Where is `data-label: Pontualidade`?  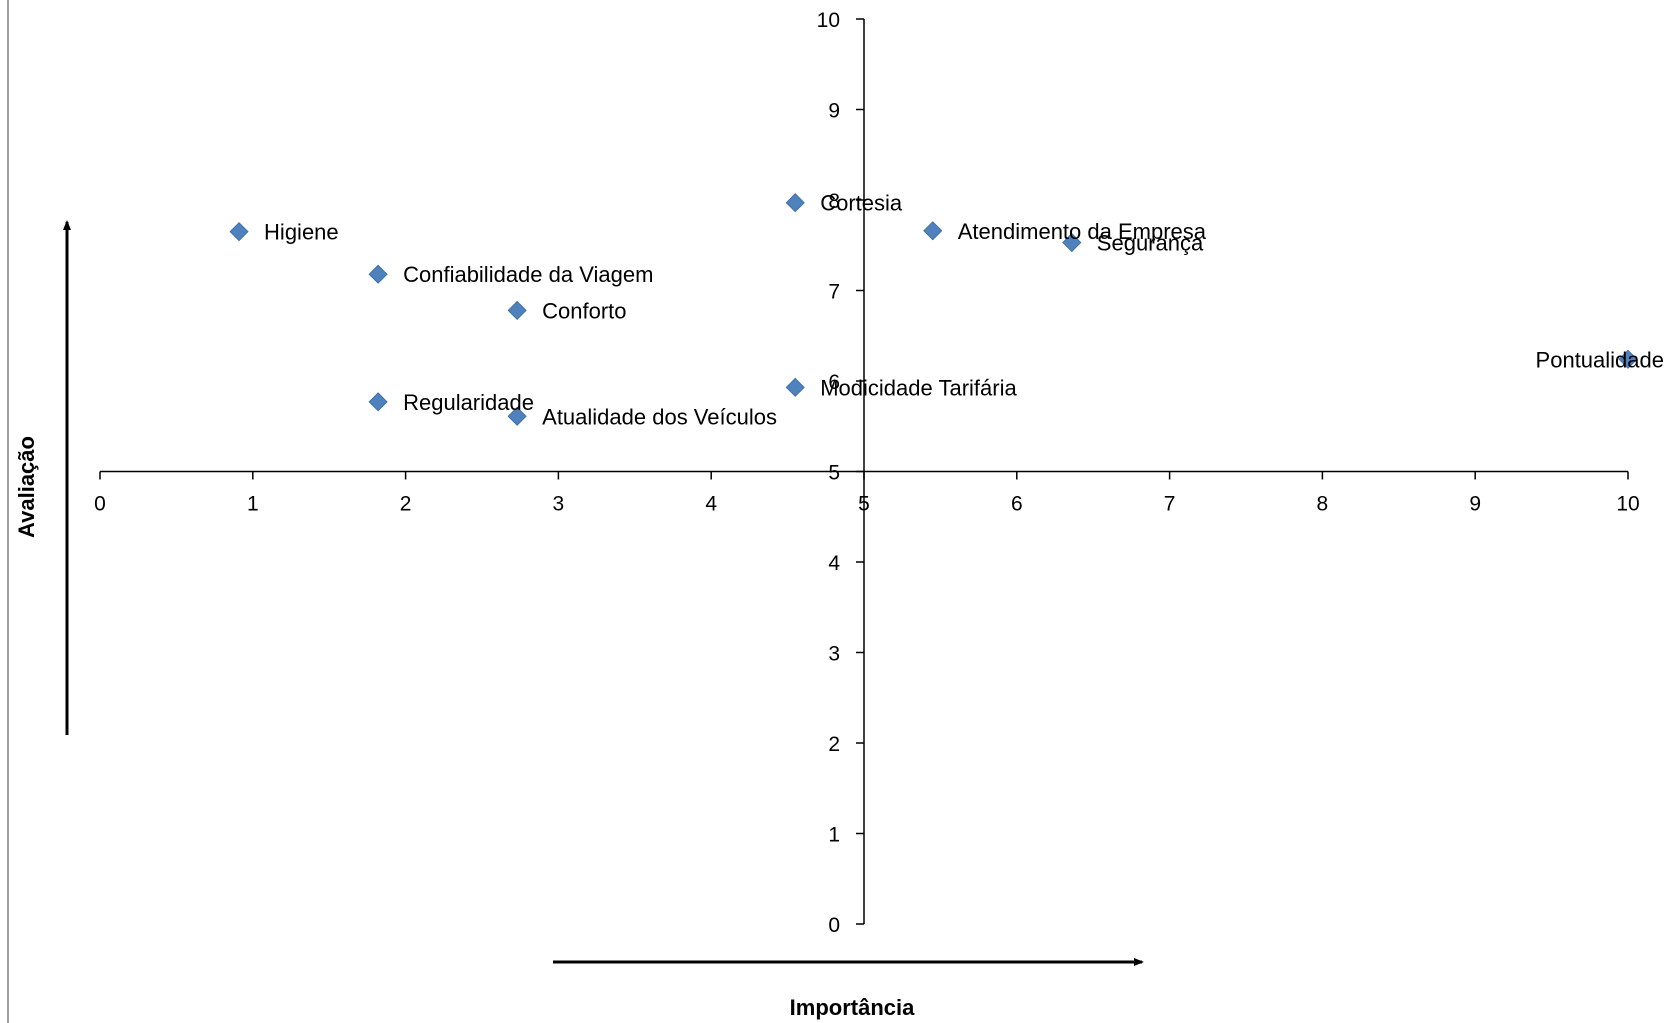
data-label: Pontualidade is located at coordinates (1600, 359).